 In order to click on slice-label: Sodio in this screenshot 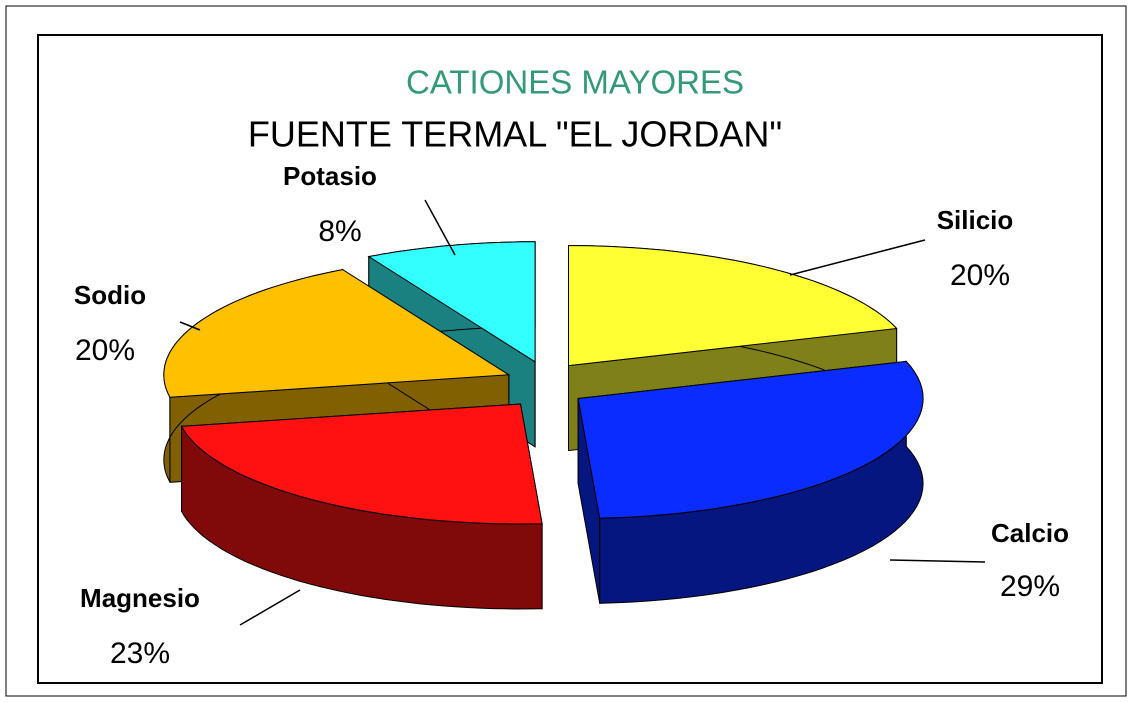, I will do `click(110, 295)`.